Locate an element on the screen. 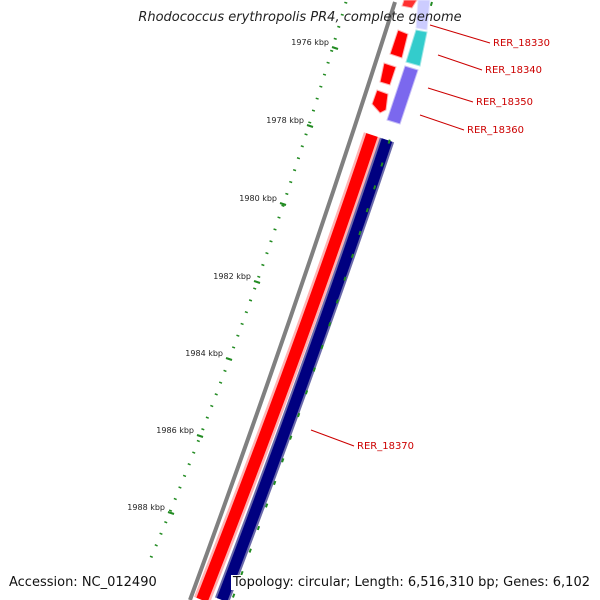 Image resolution: width=600 pixels, height=600 pixels. gene-label: RER_18340 is located at coordinates (513, 70).